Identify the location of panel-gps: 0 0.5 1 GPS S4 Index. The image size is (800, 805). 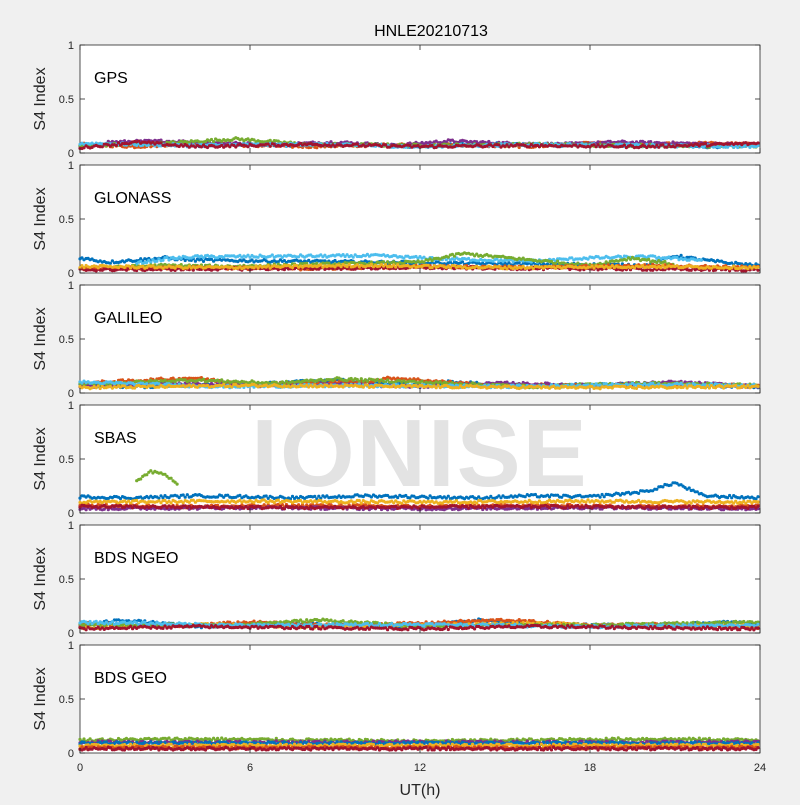
(396, 100).